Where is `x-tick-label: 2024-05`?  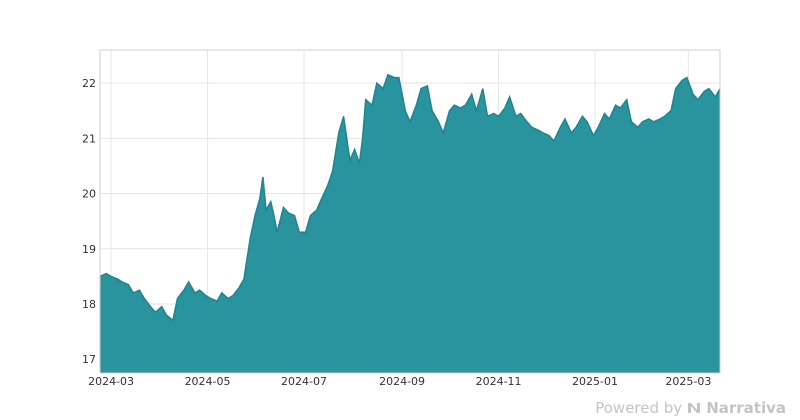
x-tick-label: 2024-05 is located at coordinates (208, 381).